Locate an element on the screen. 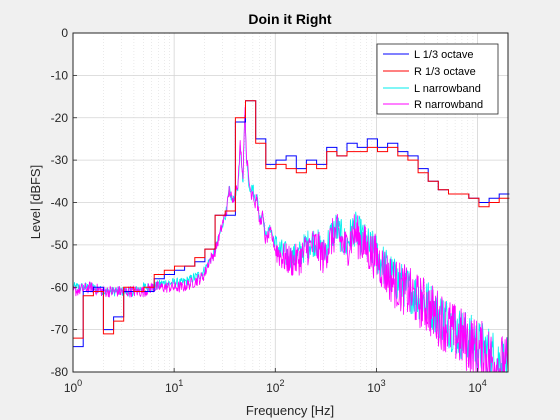 The width and height of the screenshot is (560, 420). legend-label-r-narrow: R narrowband is located at coordinates (448, 105).